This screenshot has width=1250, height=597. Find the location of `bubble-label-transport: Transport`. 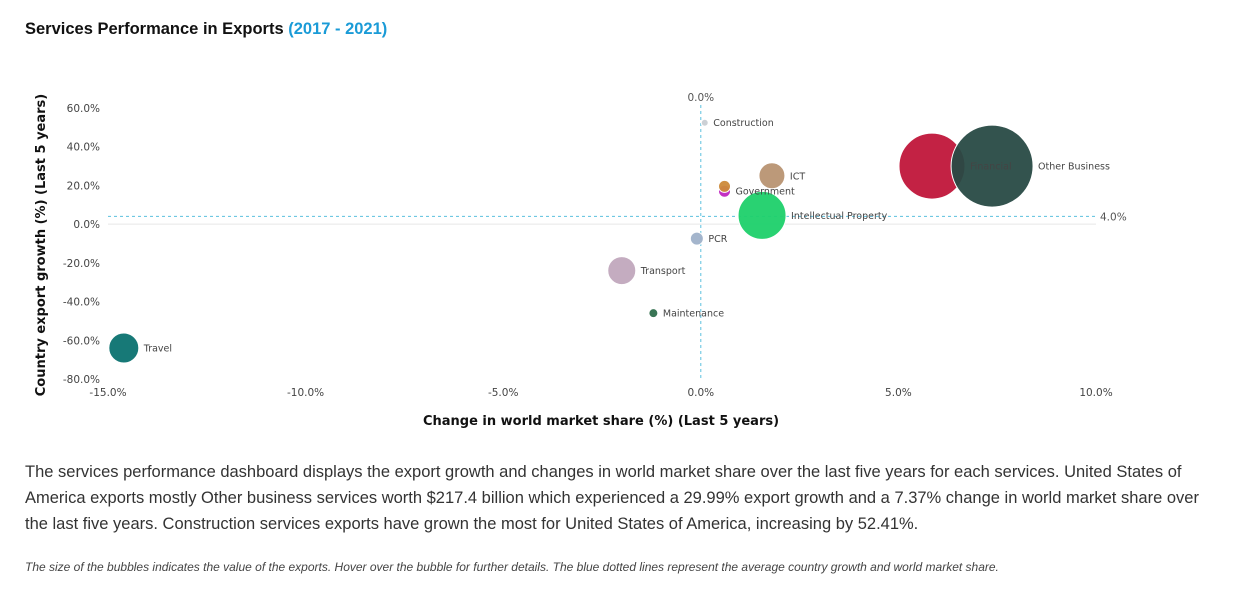

bubble-label-transport: Transport is located at coordinates (663, 271).